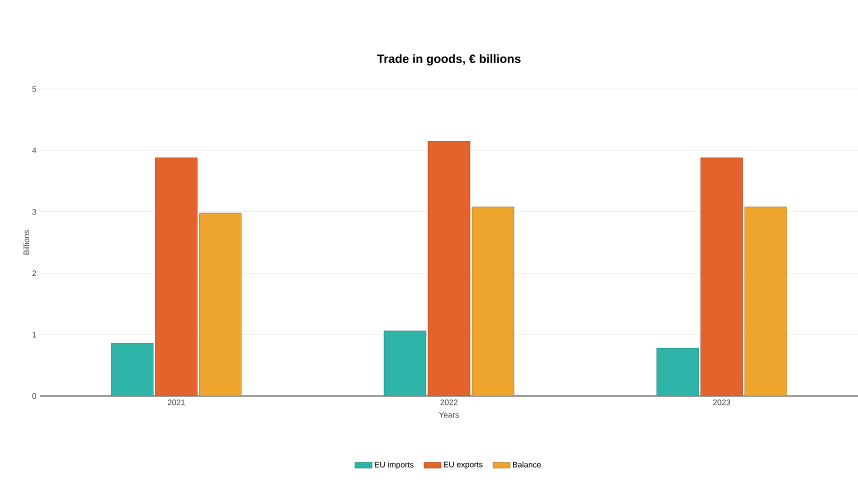  I want to click on y-tick-label: 0, so click(34, 396).